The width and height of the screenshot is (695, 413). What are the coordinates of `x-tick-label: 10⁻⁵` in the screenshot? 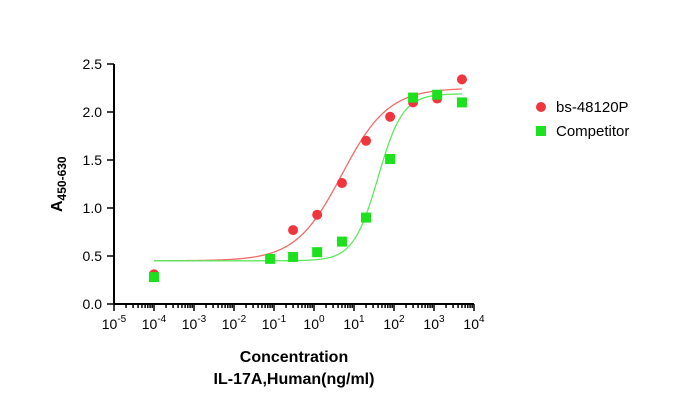 It's located at (114, 323).